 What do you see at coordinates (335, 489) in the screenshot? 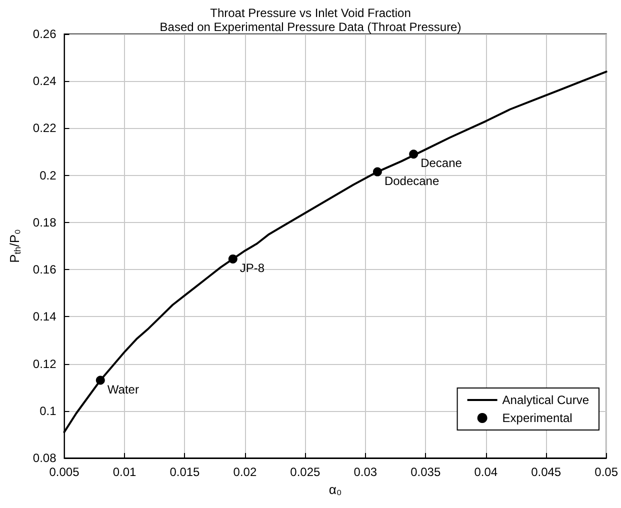
I see `x-axis-title: α₀` at bounding box center [335, 489].